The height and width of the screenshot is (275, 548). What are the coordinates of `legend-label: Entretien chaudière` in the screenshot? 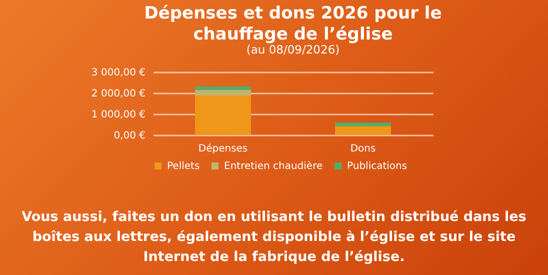 It's located at (273, 166).